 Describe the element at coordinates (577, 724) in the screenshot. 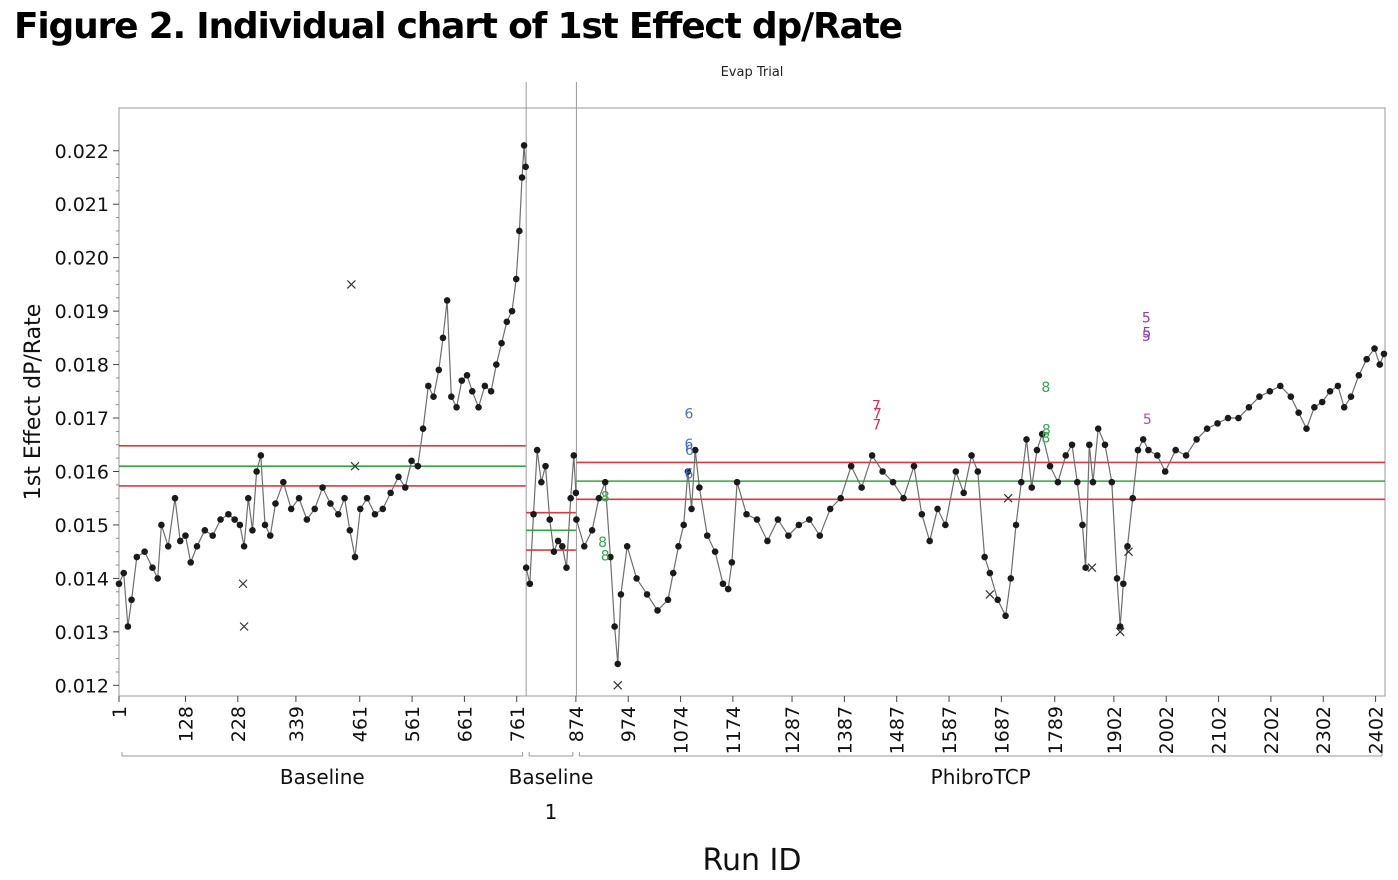

I see `x-tick-label: 874` at that location.